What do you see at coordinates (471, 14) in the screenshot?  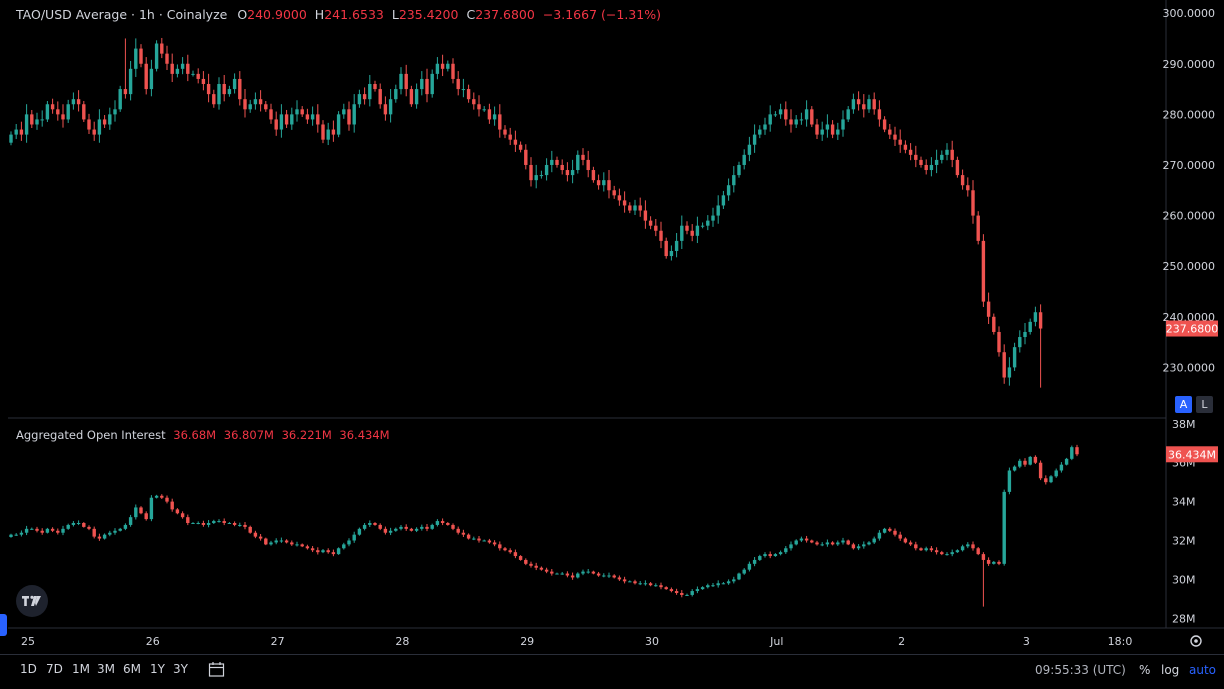 I see `close-key: C` at bounding box center [471, 14].